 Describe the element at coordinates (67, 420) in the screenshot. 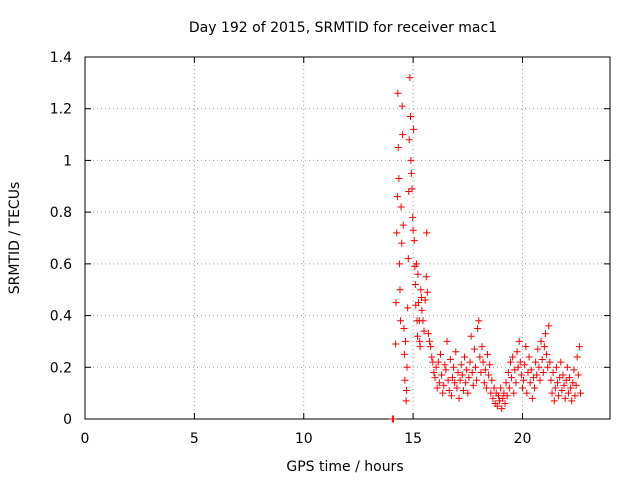

I see `y-tick-label: 0` at that location.